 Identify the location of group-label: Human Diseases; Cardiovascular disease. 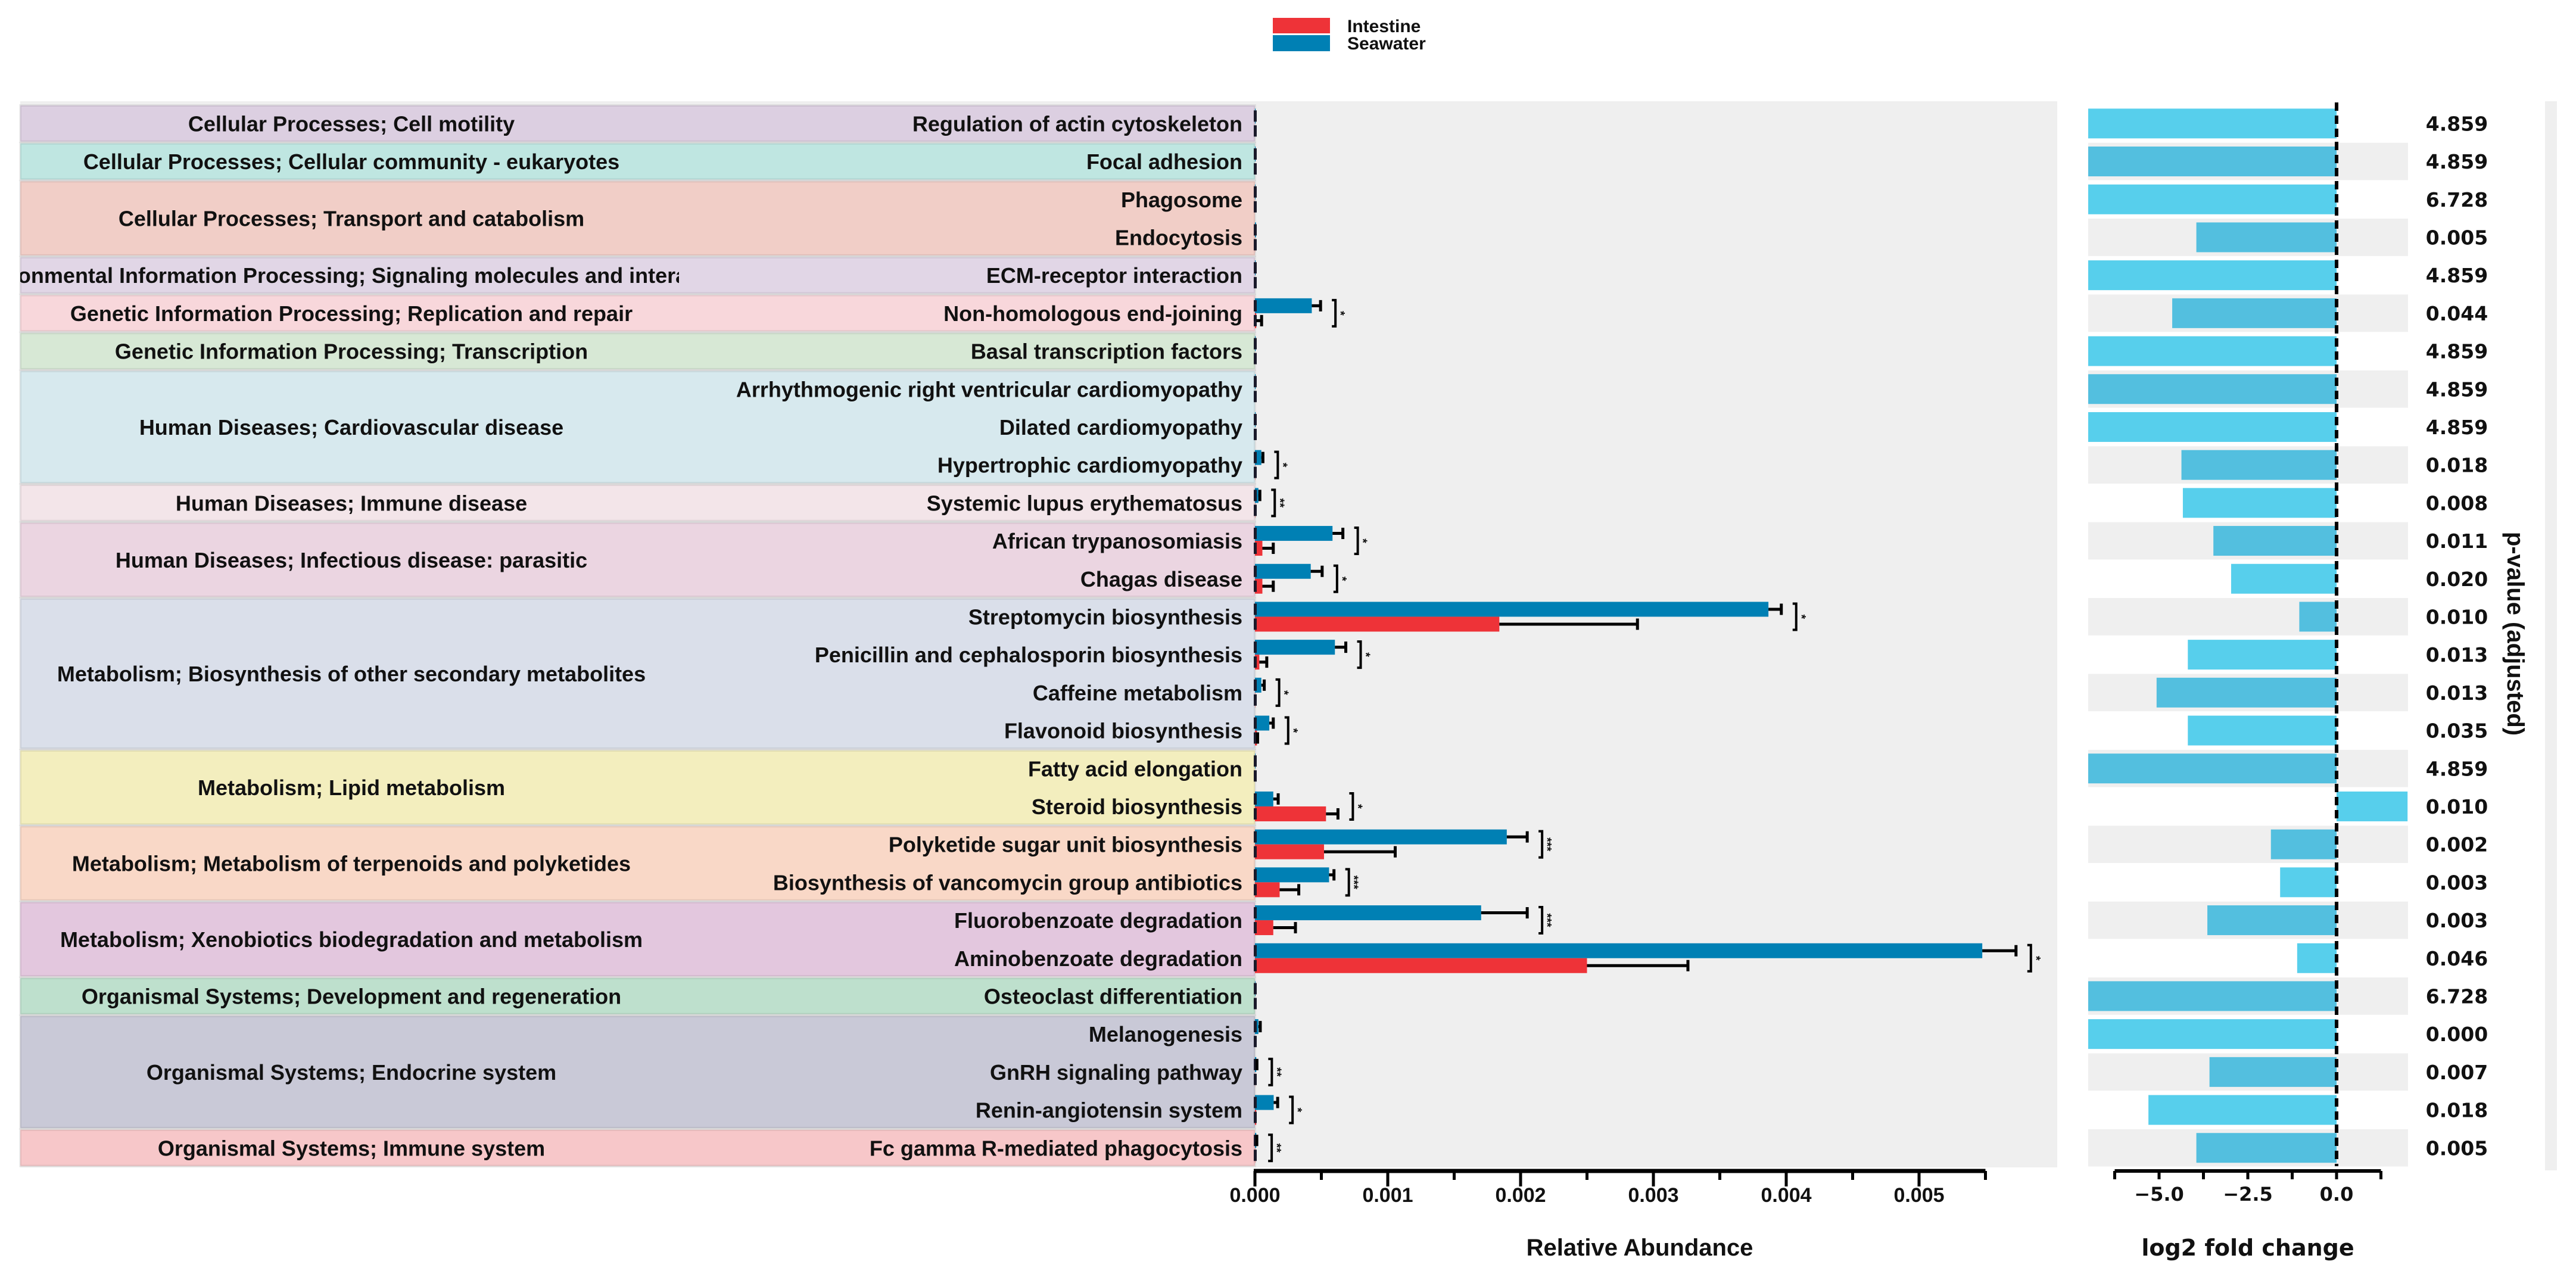
(351, 428).